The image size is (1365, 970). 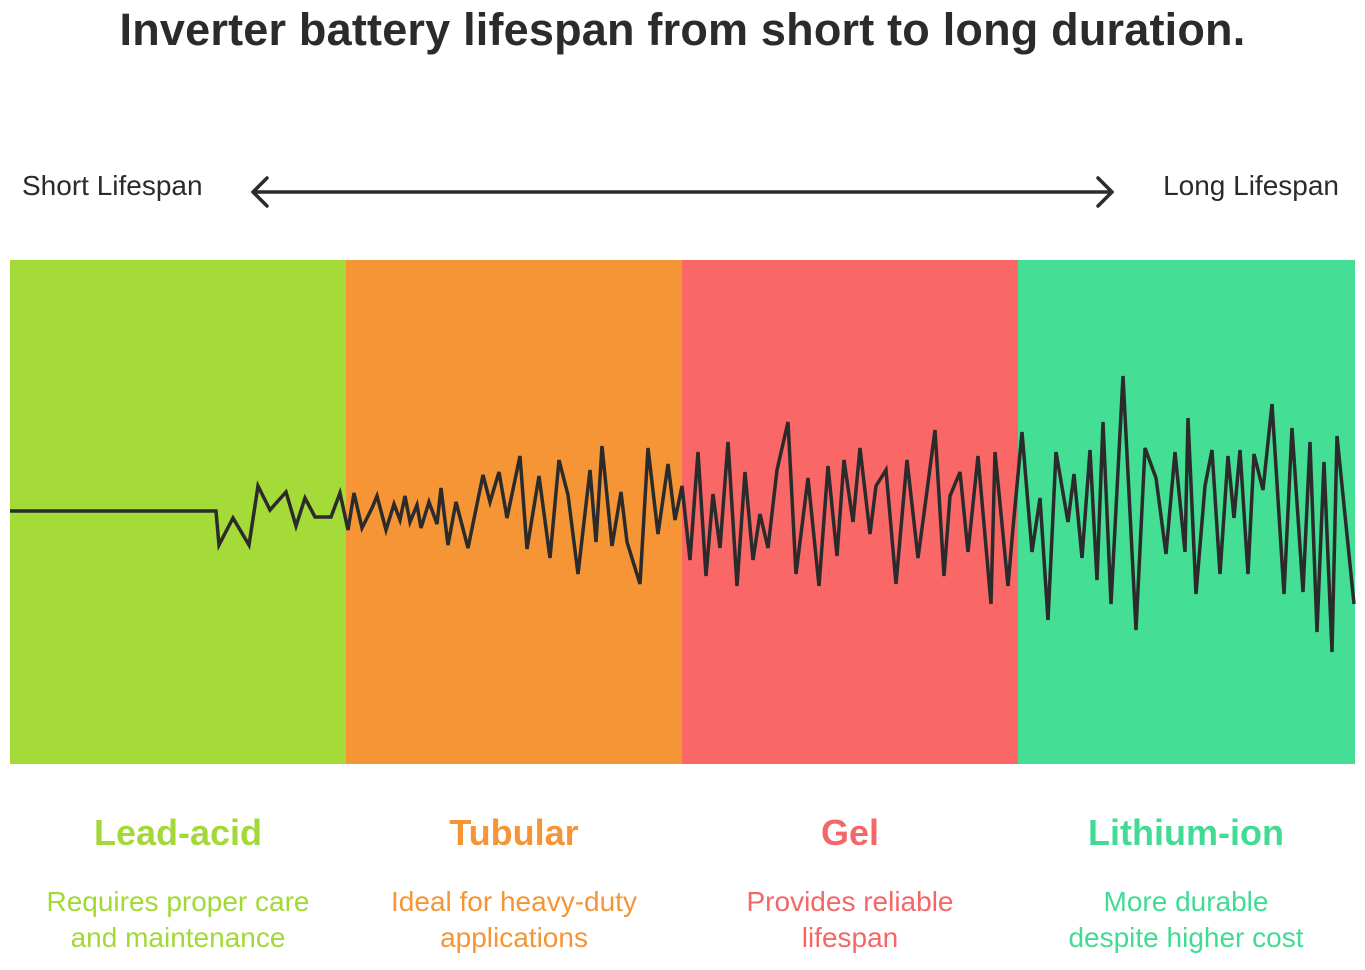 What do you see at coordinates (514, 920) in the screenshot?
I see `tubular-description: Ideal for heavy-duty applications` at bounding box center [514, 920].